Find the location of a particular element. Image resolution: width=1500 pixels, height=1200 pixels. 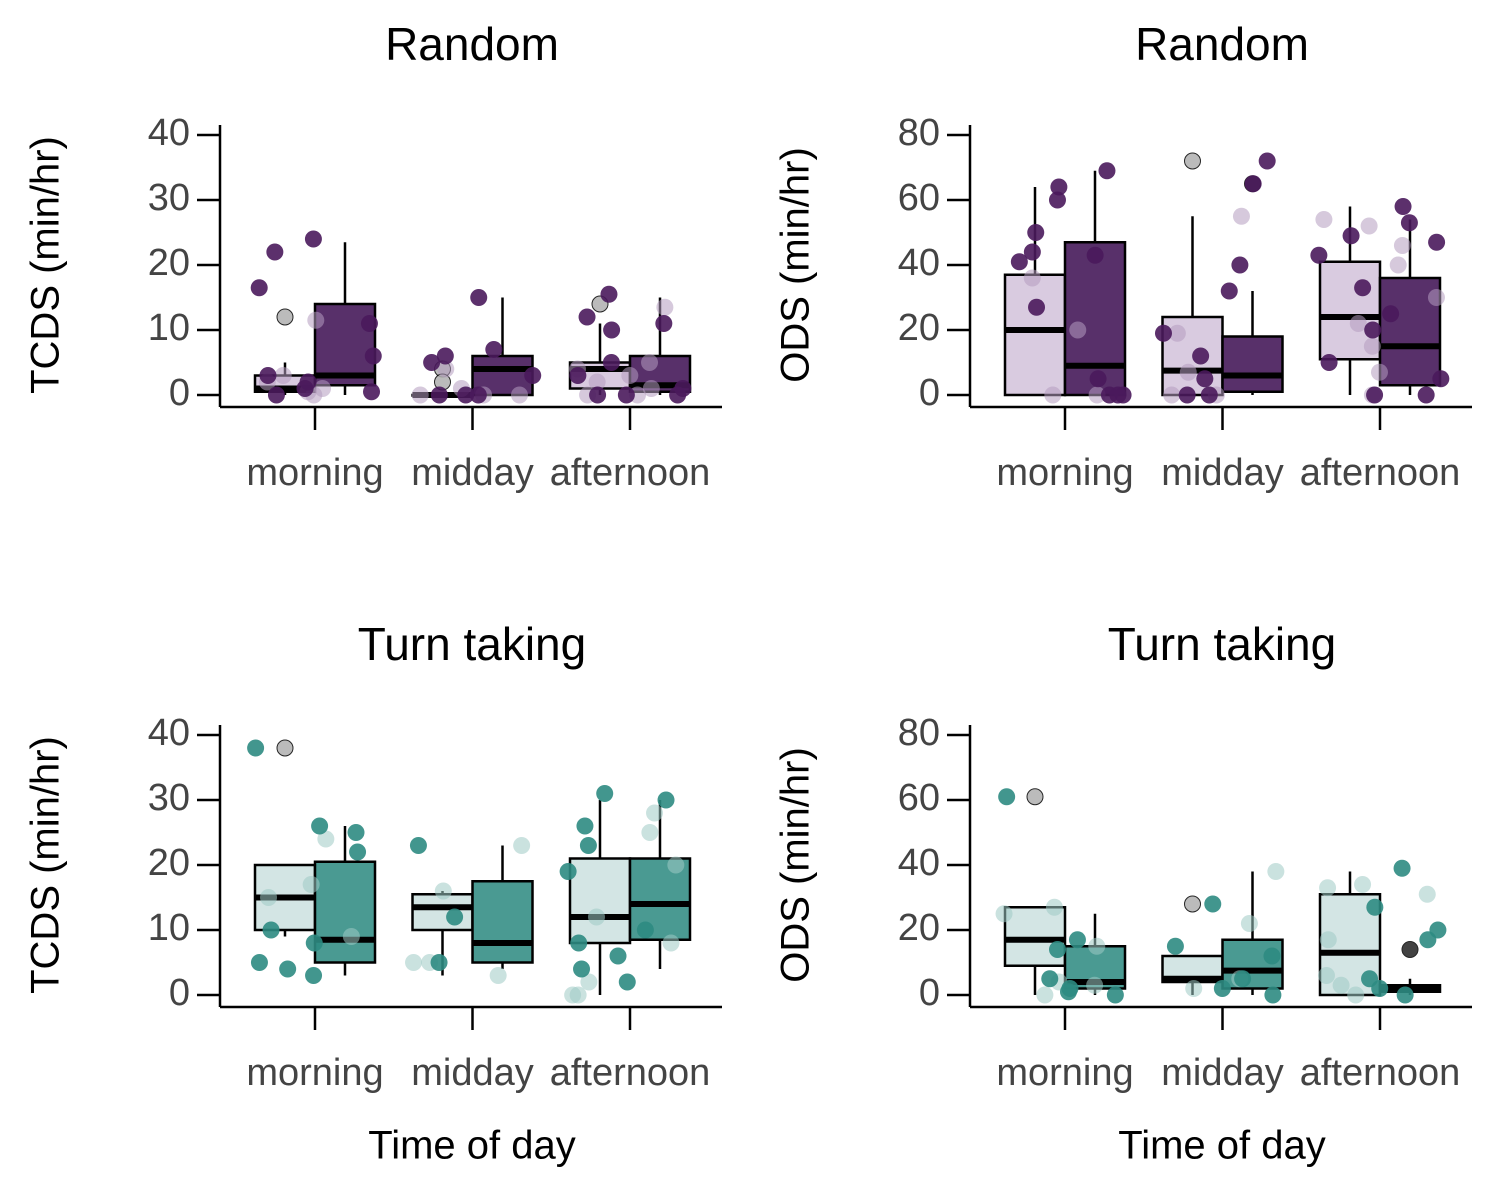

y-tick-label: 30 is located at coordinates (169, 198).